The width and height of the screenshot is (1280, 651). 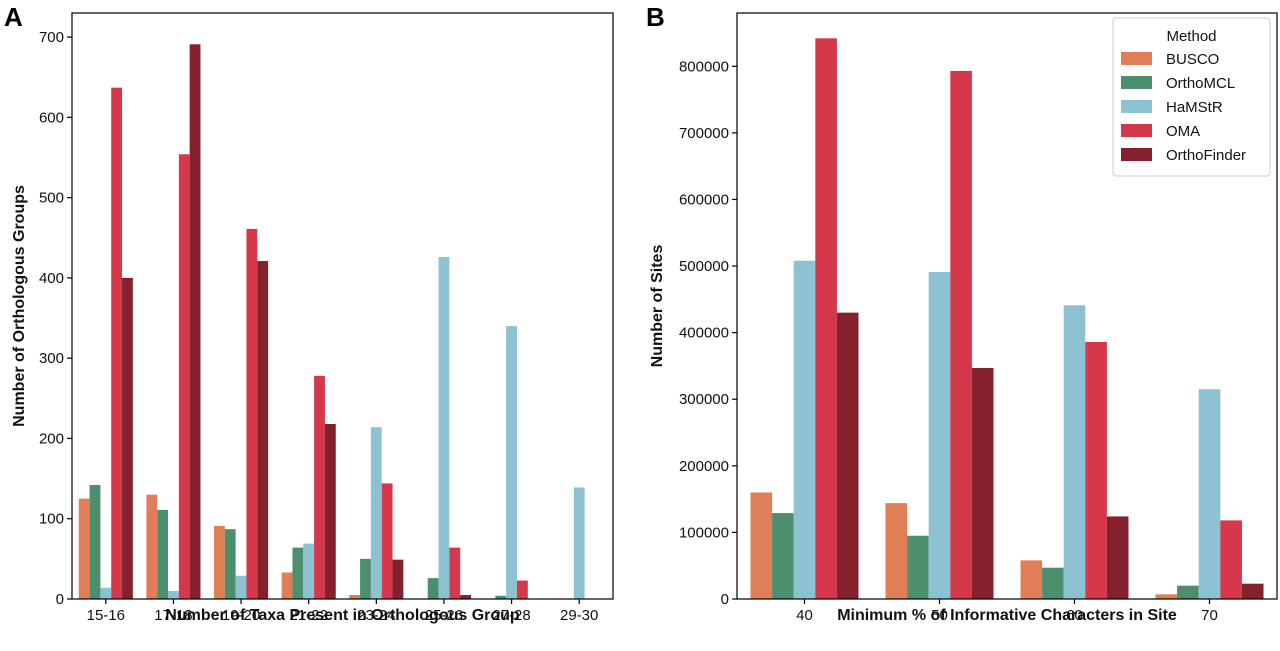 I want to click on y-tick-label: 100000, so click(x=704, y=532).